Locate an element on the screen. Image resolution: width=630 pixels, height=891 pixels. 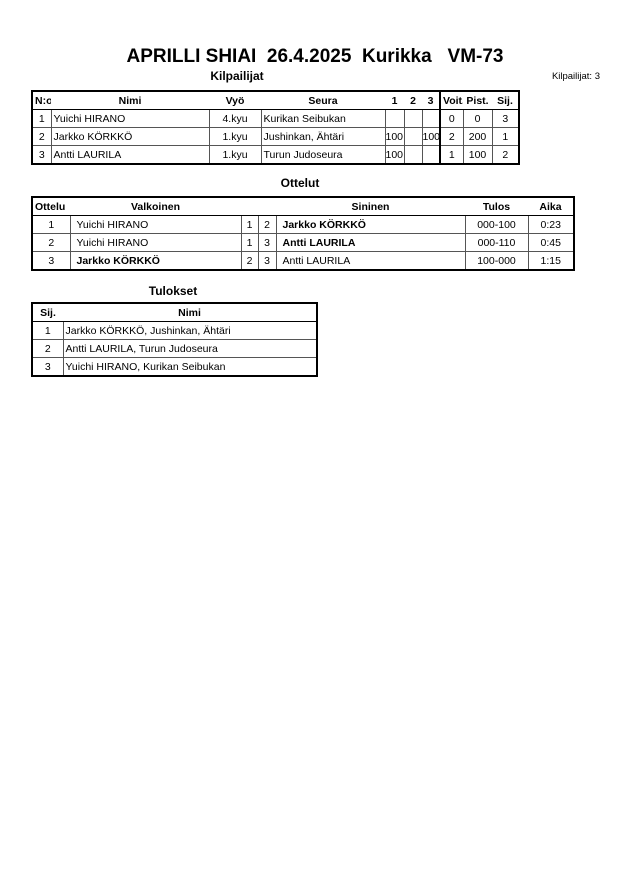
matches-title: Ottelut is located at coordinates (300, 183).